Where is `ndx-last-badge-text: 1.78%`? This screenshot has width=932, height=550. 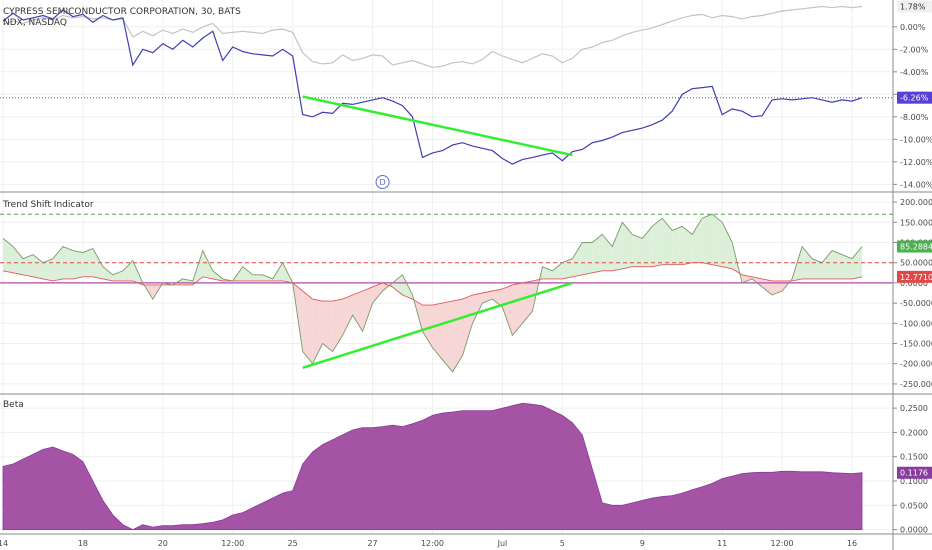
ndx-last-badge-text: 1.78% is located at coordinates (913, 7).